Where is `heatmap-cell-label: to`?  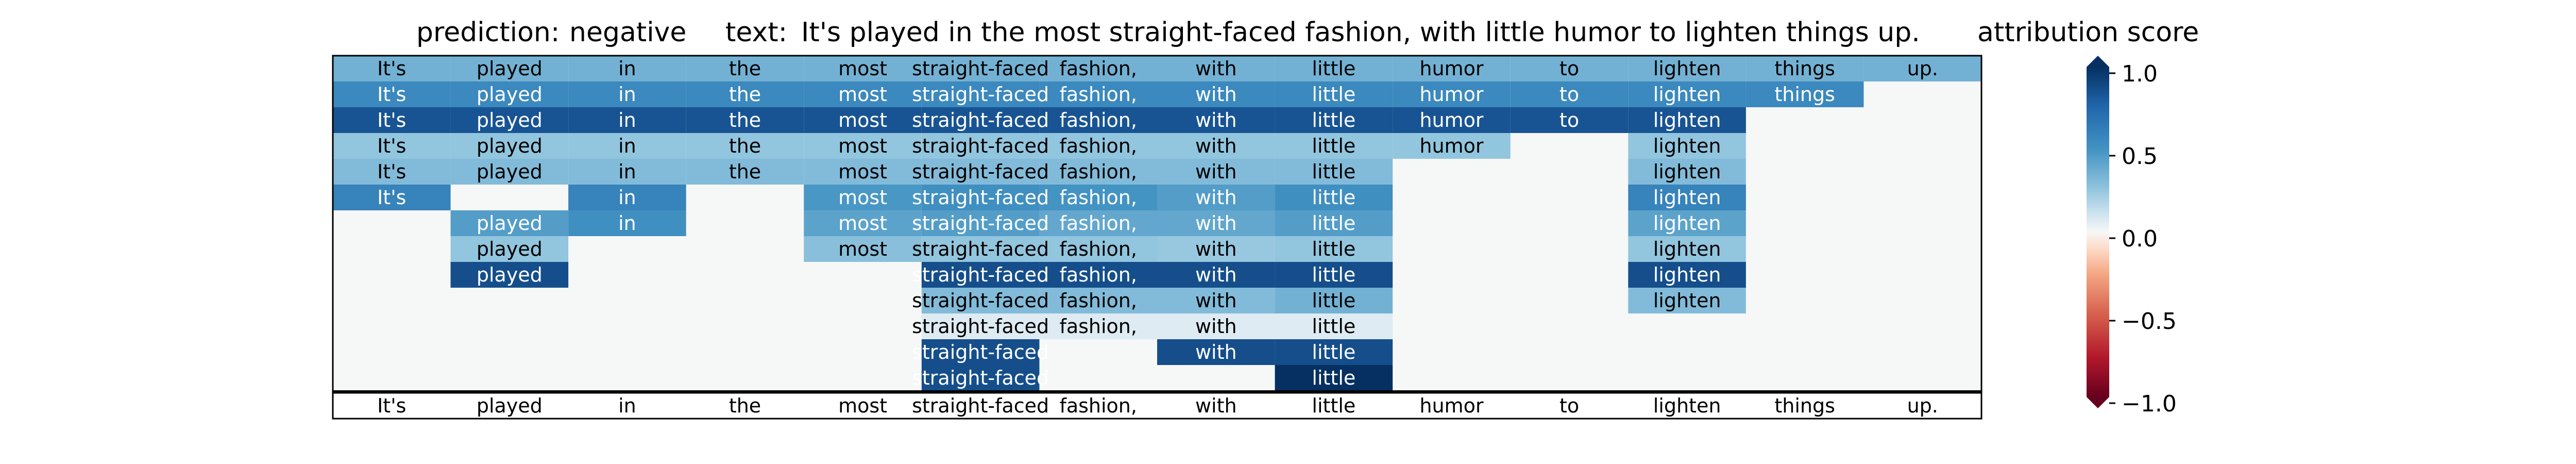
heatmap-cell-label: to is located at coordinates (1569, 94).